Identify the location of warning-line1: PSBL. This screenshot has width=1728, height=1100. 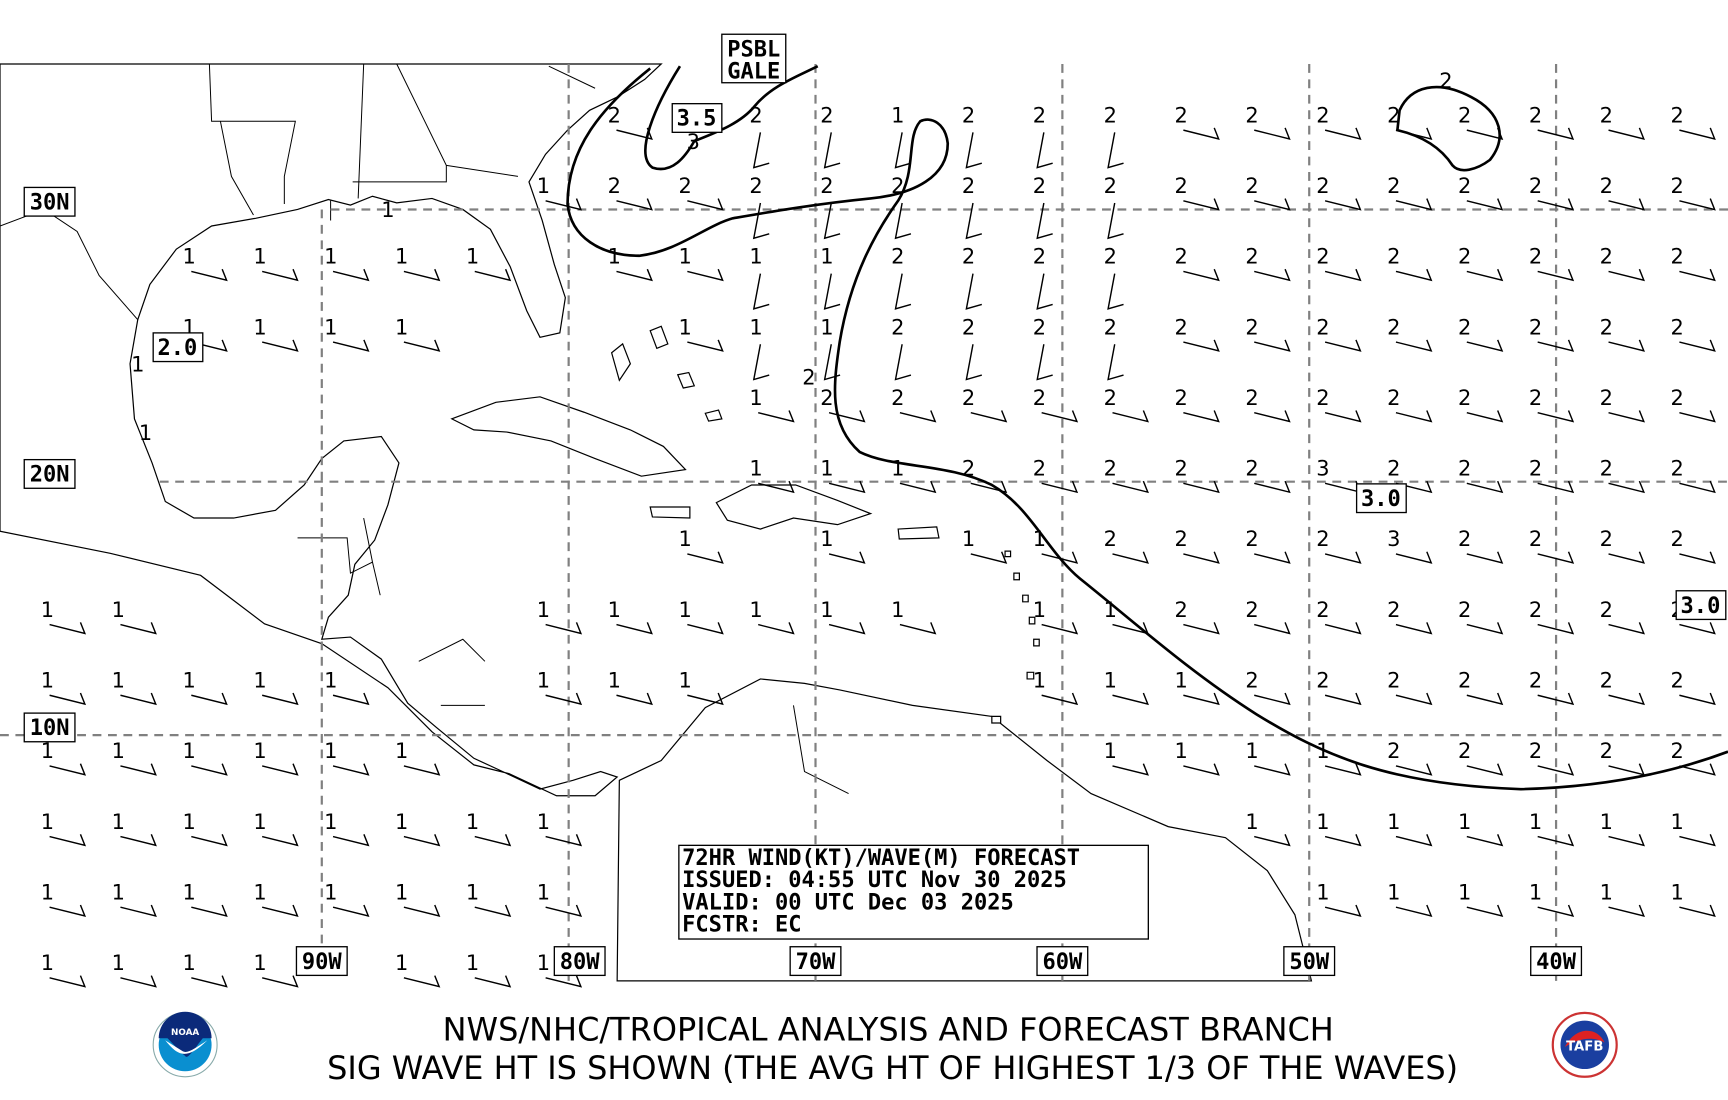
(753, 49).